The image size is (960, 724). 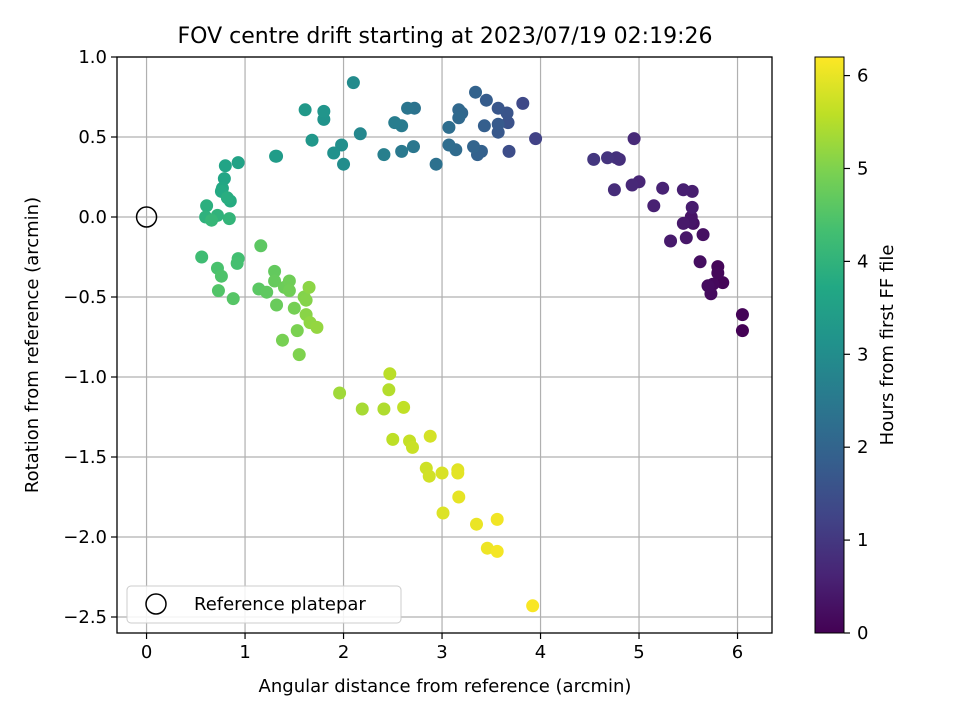 What do you see at coordinates (862, 354) in the screenshot?
I see `colorbar-tick-label: 3` at bounding box center [862, 354].